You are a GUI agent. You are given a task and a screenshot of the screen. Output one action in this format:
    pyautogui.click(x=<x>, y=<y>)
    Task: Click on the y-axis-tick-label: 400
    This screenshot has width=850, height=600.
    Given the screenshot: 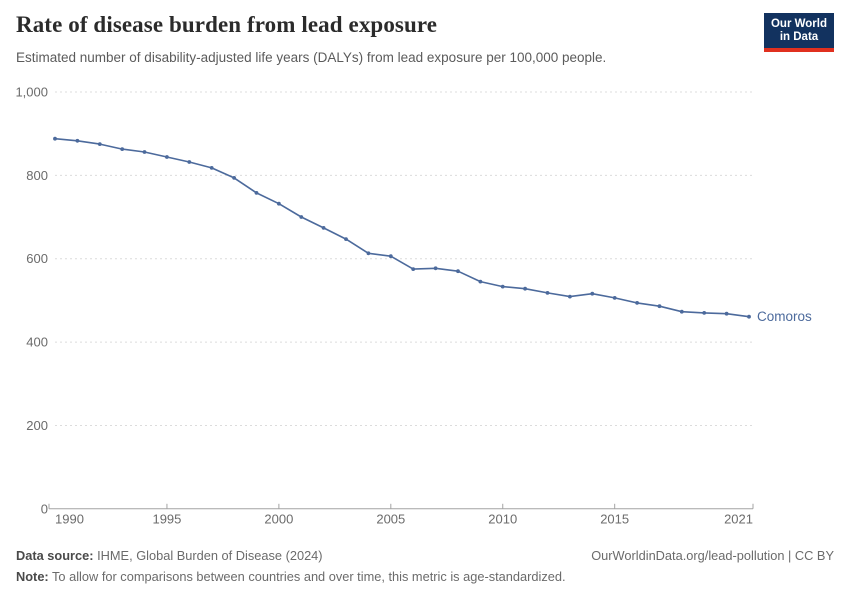 What is the action you would take?
    pyautogui.click(x=37, y=342)
    